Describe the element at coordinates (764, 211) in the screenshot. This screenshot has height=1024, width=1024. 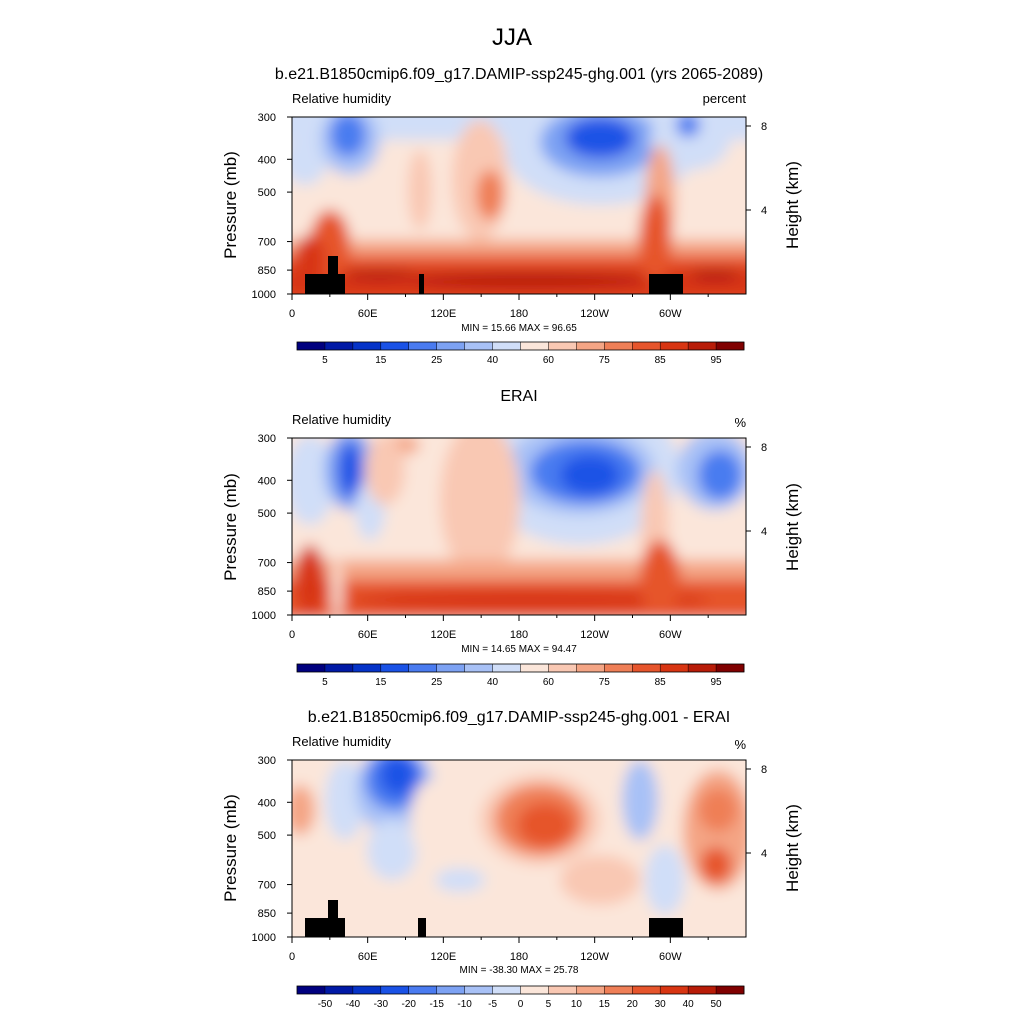
I see `panel-model-y2tick-label: 4` at that location.